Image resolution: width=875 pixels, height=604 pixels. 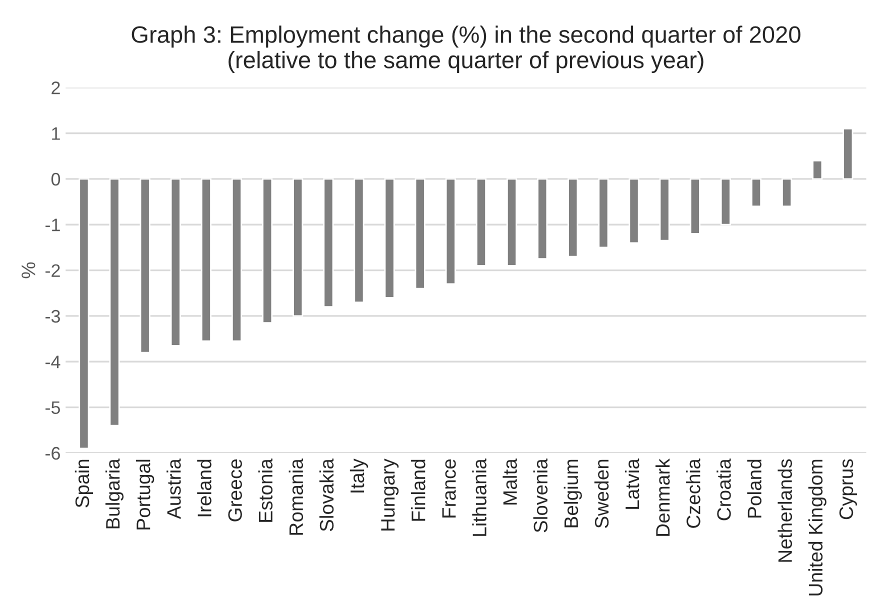 I want to click on chart-title: Graph 3: Employment change (%) in the second quarter of 2020 (relative to the same quarter of previous year), so click(x=466, y=50).